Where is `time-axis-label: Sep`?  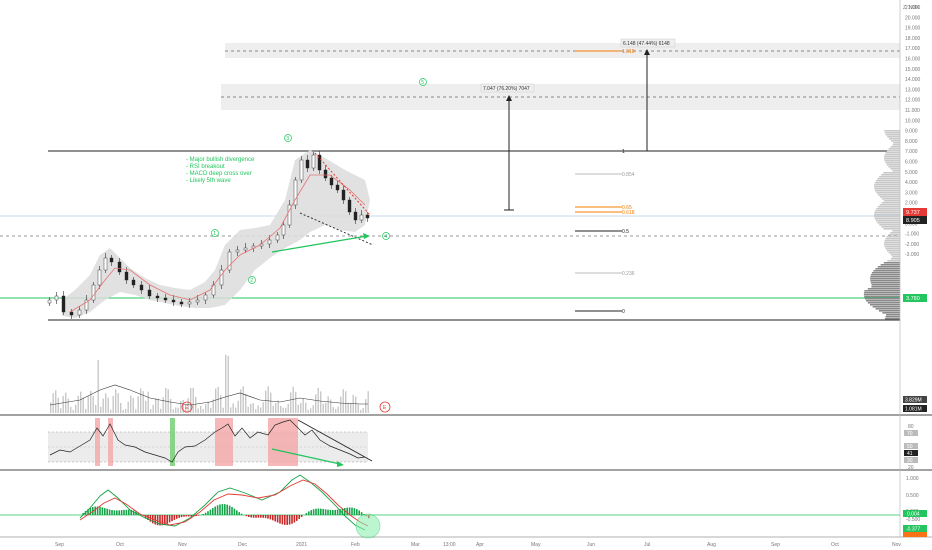 time-axis-label: Sep is located at coordinates (775, 545).